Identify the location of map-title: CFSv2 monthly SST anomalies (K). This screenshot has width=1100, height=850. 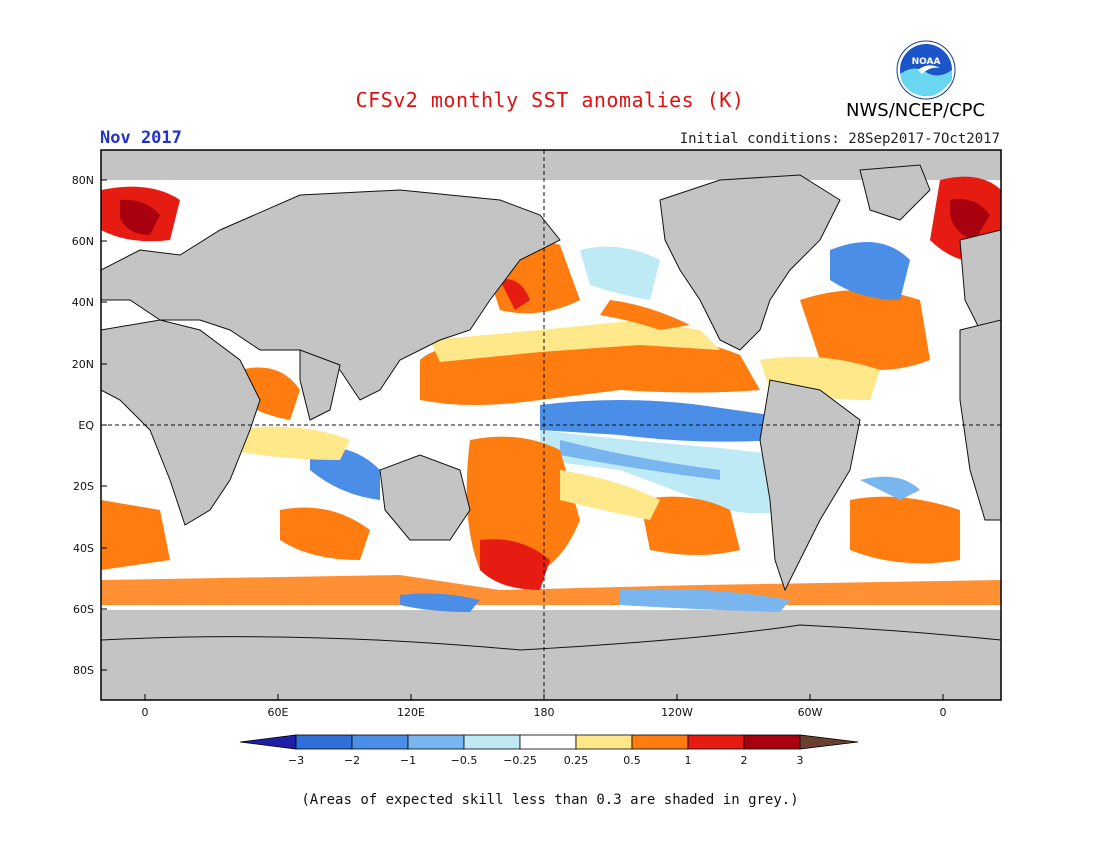
(550, 100).